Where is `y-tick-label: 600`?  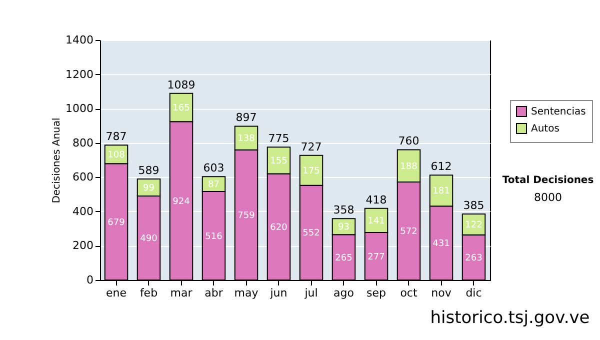 y-tick-label: 600 is located at coordinates (83, 177).